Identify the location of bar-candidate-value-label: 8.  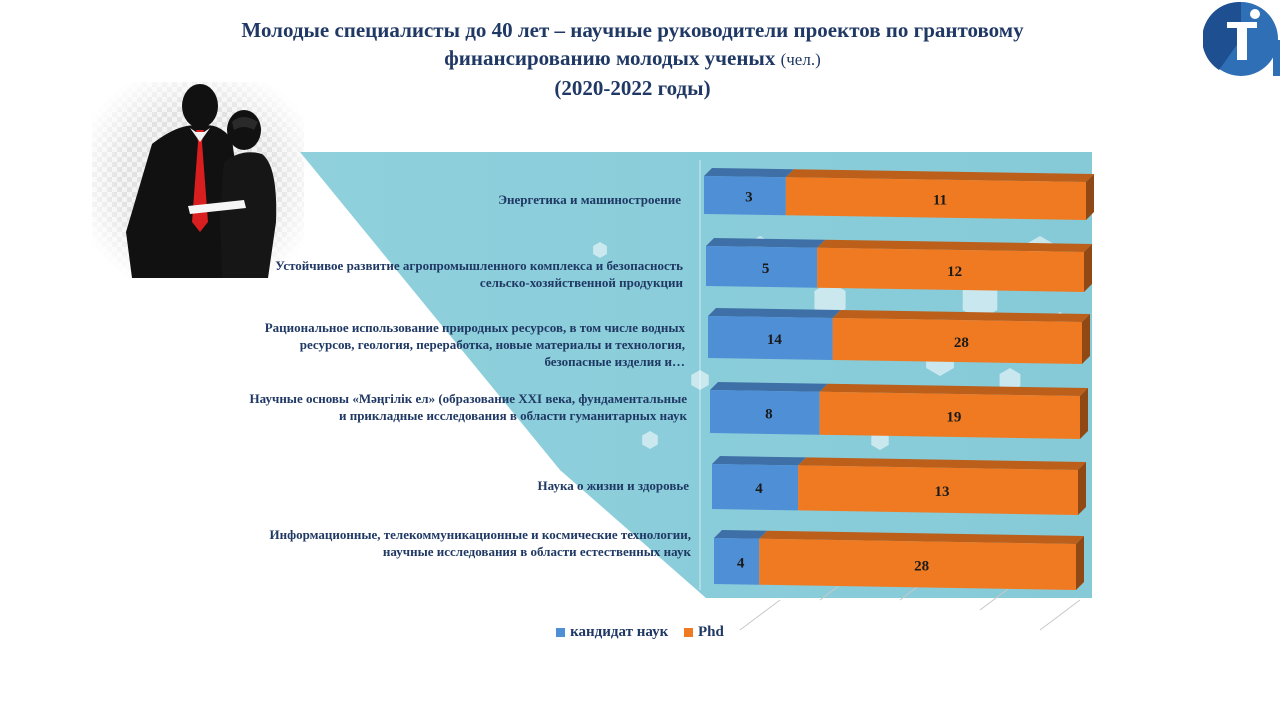
(769, 414).